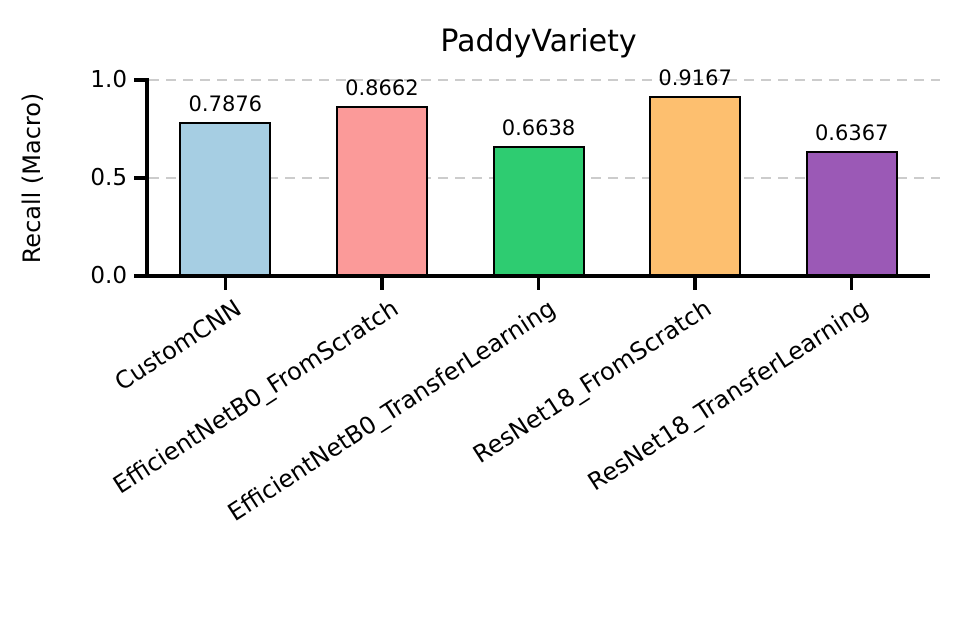 The image size is (957, 627). What do you see at coordinates (381, 191) in the screenshot?
I see `bar-efficientnetb0_fromscratch` at bounding box center [381, 191].